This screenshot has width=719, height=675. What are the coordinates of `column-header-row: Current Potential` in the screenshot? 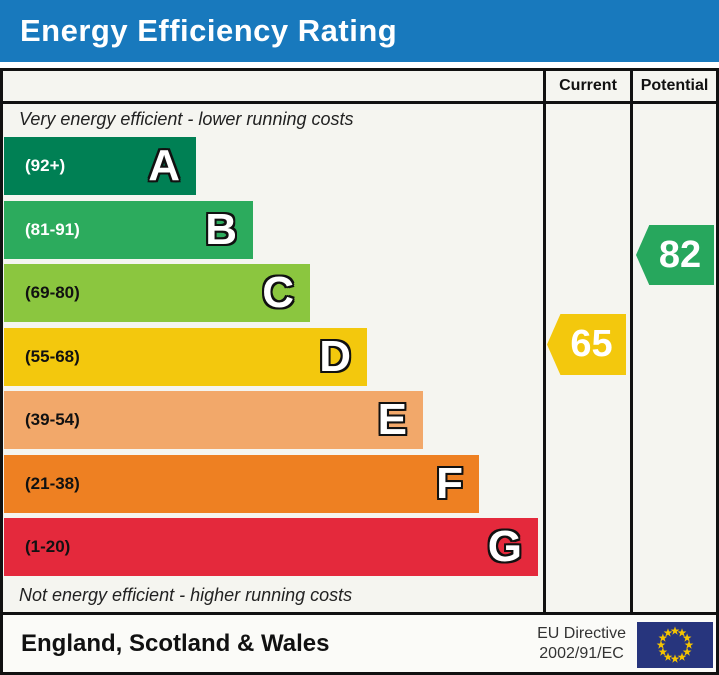 It's located at (359, 87).